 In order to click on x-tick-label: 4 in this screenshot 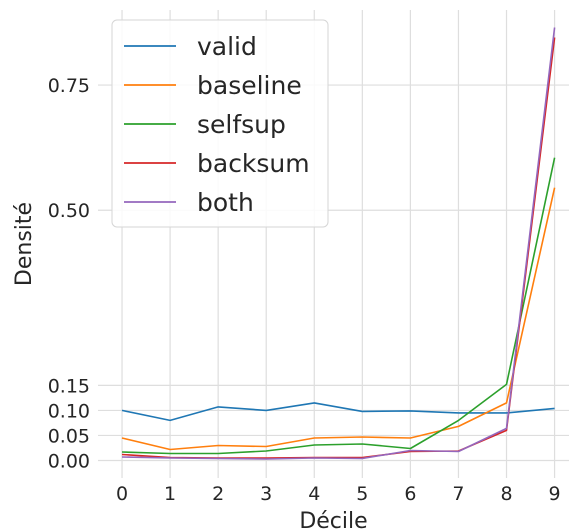, I will do `click(314, 494)`.